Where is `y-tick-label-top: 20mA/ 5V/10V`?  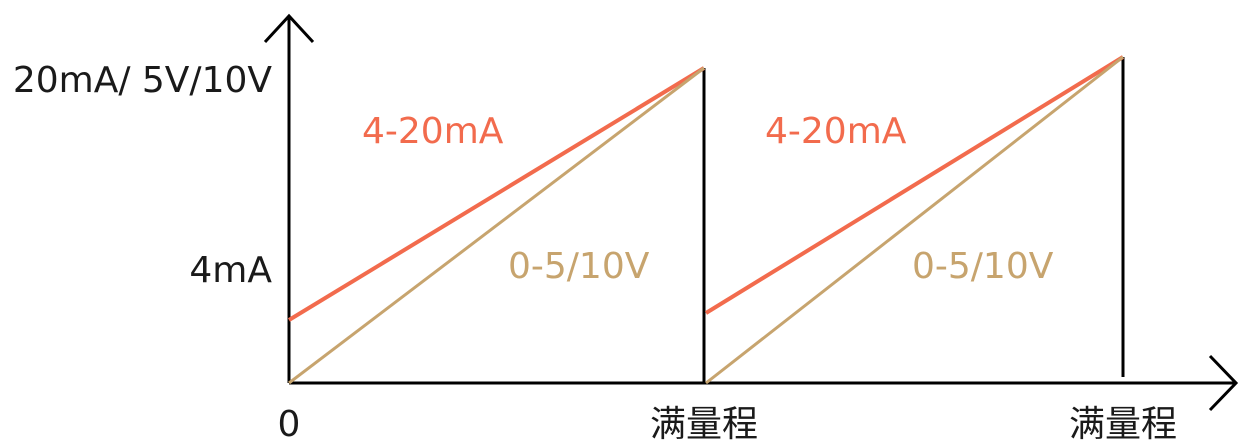
y-tick-label-top: 20mA/ 5V/10V is located at coordinates (143, 80).